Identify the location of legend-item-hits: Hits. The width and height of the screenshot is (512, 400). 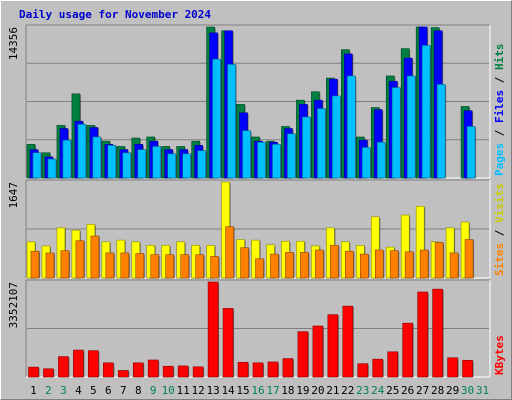
(499, 57).